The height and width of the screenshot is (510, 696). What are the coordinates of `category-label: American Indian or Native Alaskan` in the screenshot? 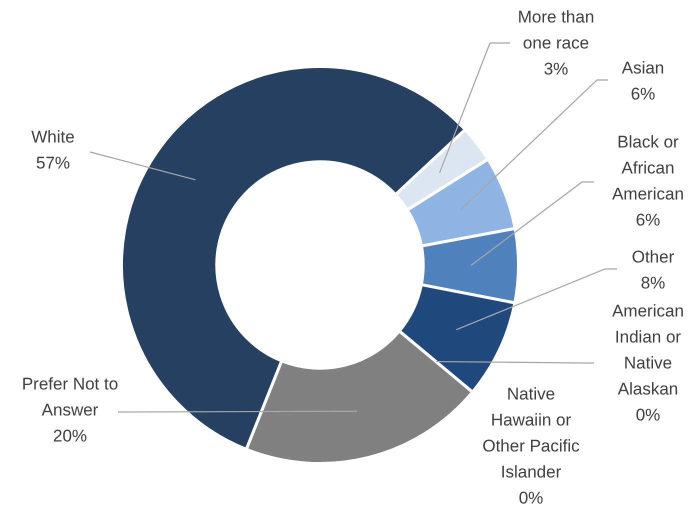 It's located at (648, 350).